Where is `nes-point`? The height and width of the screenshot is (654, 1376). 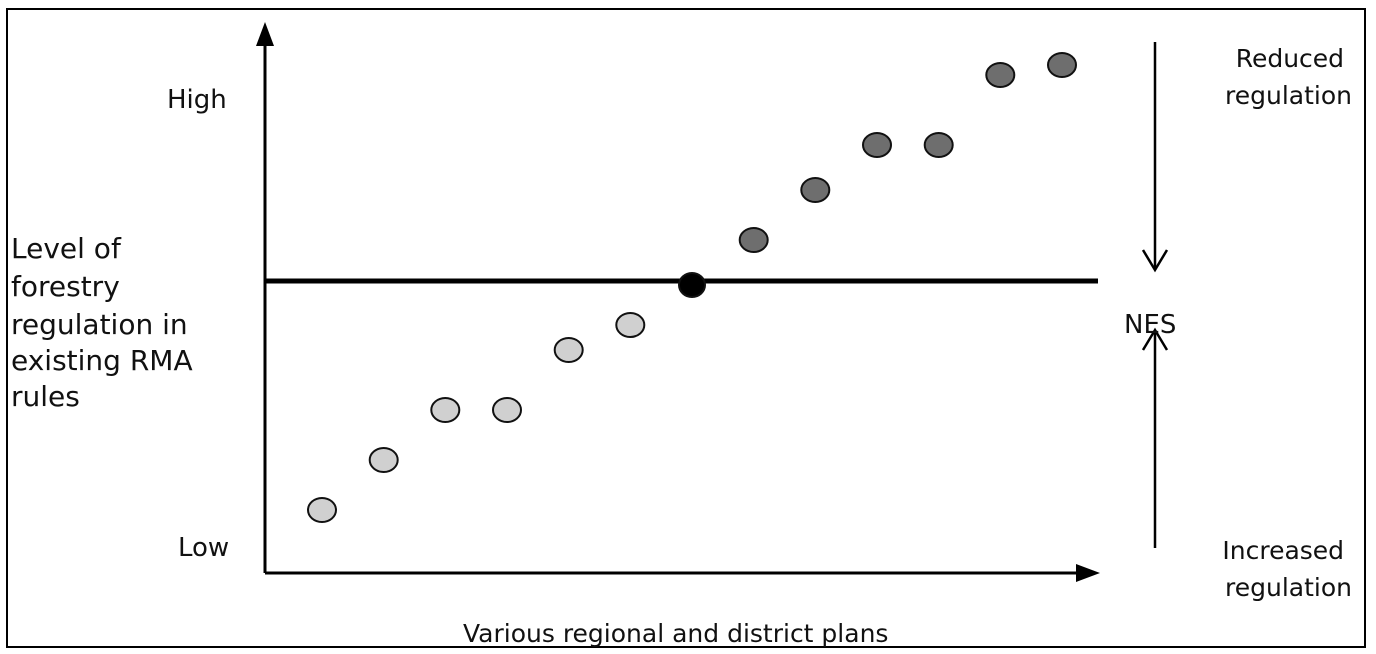
nes-point is located at coordinates (692, 285).